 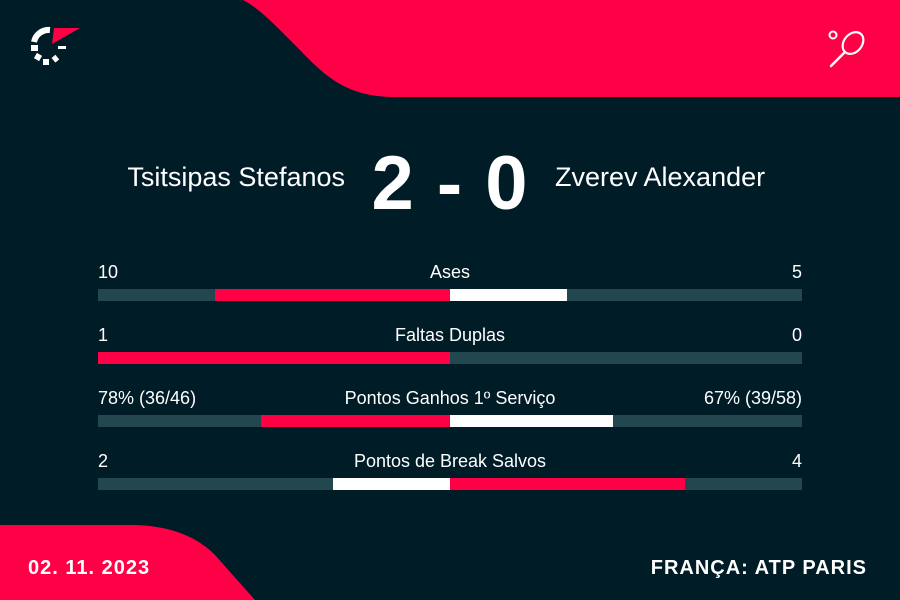 What do you see at coordinates (450, 461) in the screenshot?
I see `stat-name: Pontos de Break Salvos` at bounding box center [450, 461].